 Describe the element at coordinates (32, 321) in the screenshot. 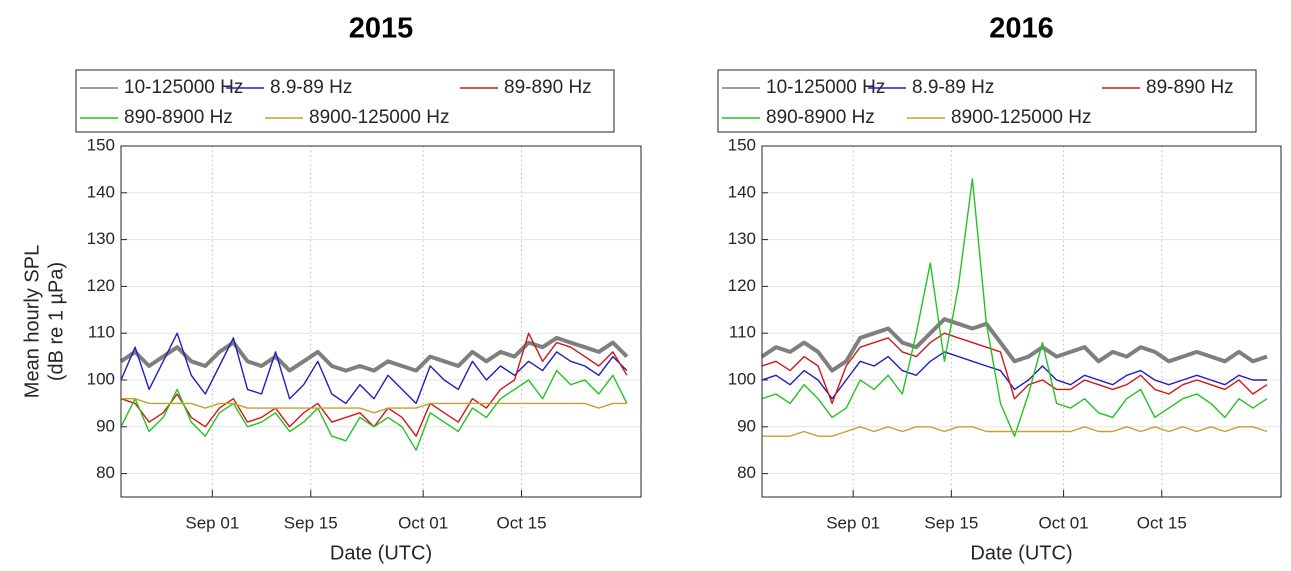

I see `y-axis-label-line: Mean hourly SPL` at that location.